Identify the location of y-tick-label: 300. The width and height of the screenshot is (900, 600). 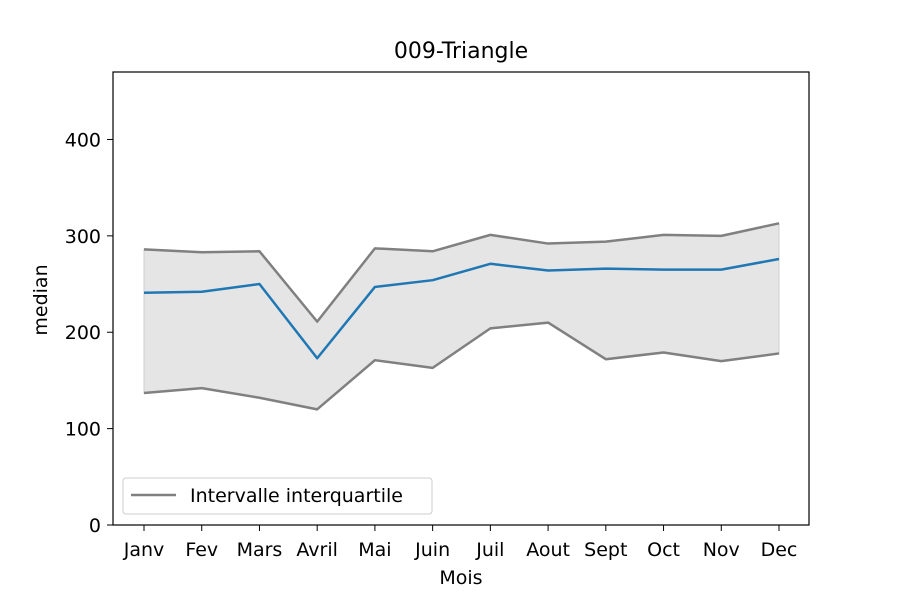
(83, 237).